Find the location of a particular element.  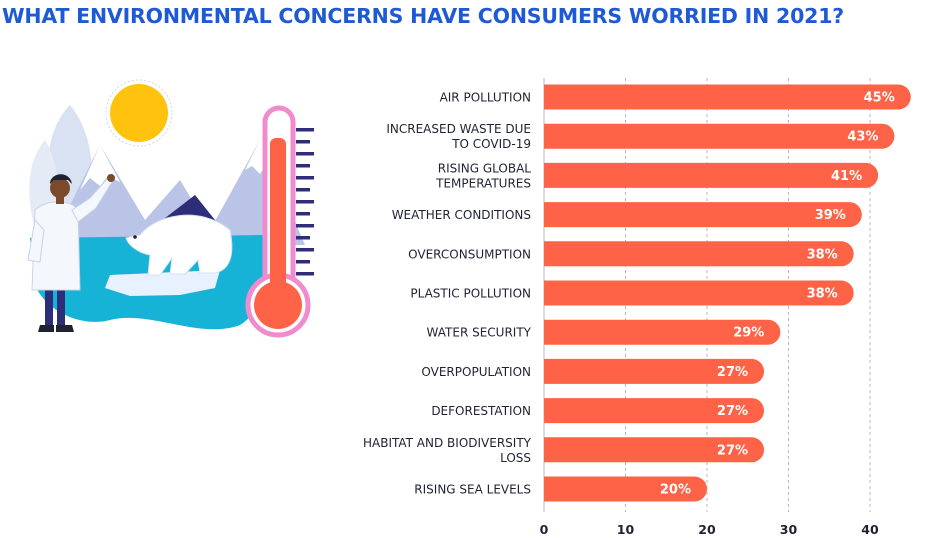

bar-value-label: 29% is located at coordinates (748, 333).